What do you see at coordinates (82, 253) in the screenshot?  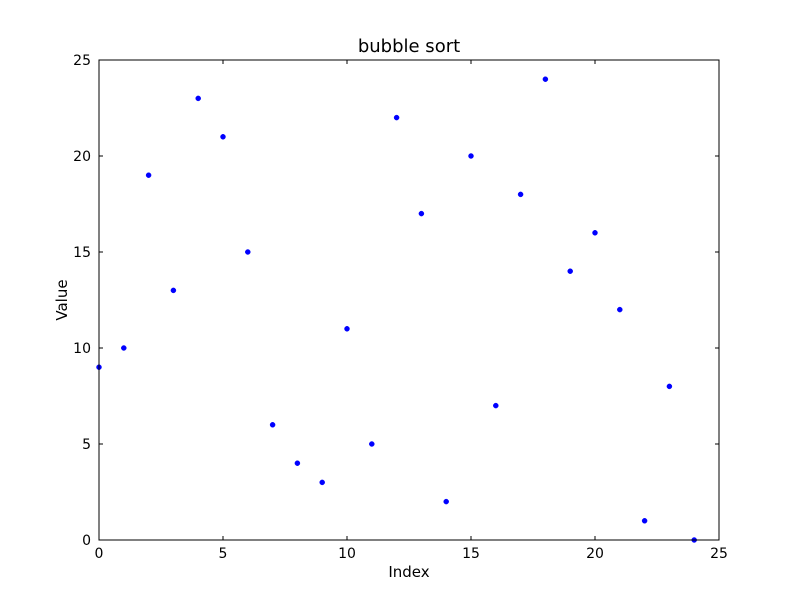 I see `y-tick-label: 15` at bounding box center [82, 253].